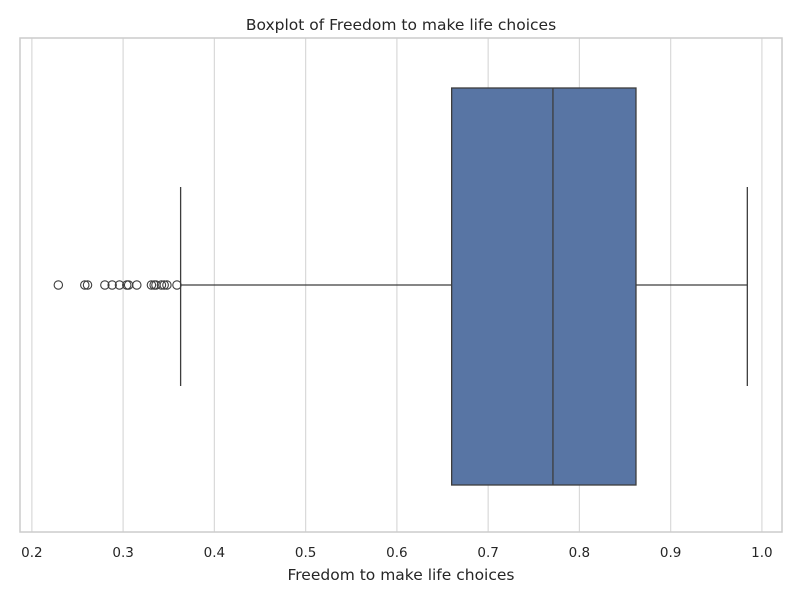 This screenshot has width=800, height=600. Describe the element at coordinates (214, 553) in the screenshot. I see `x-tick-label: 0.4` at that location.